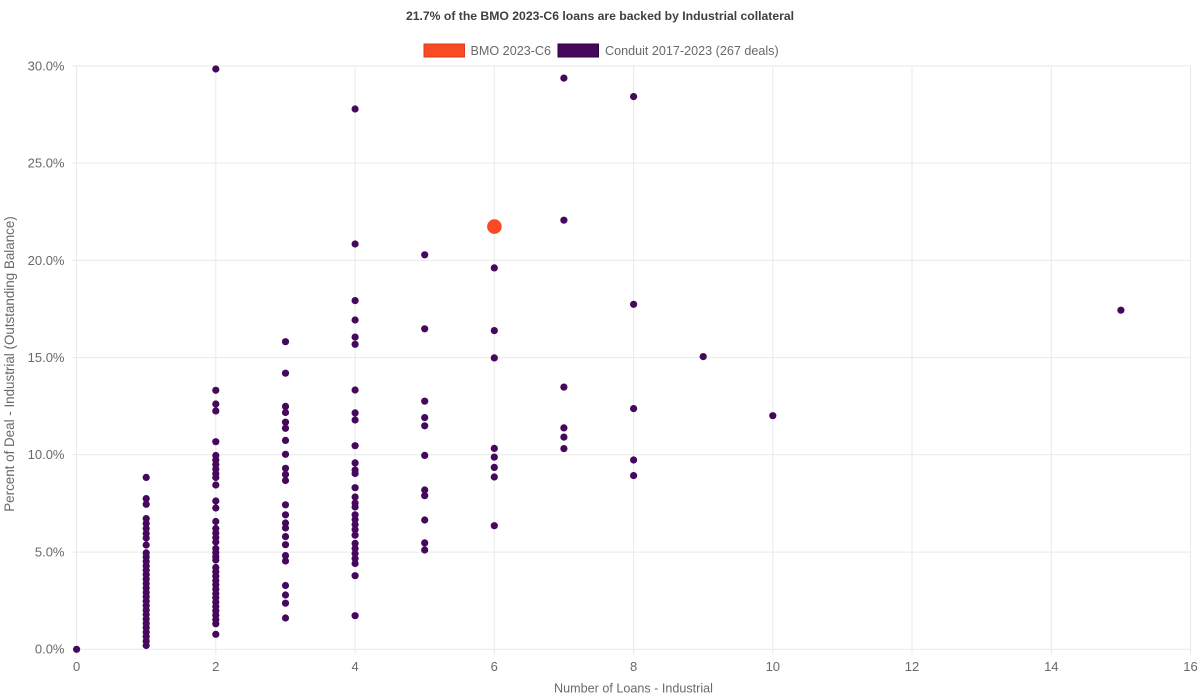  Describe the element at coordinates (773, 666) in the screenshot. I see `svg-text: 10` at that location.